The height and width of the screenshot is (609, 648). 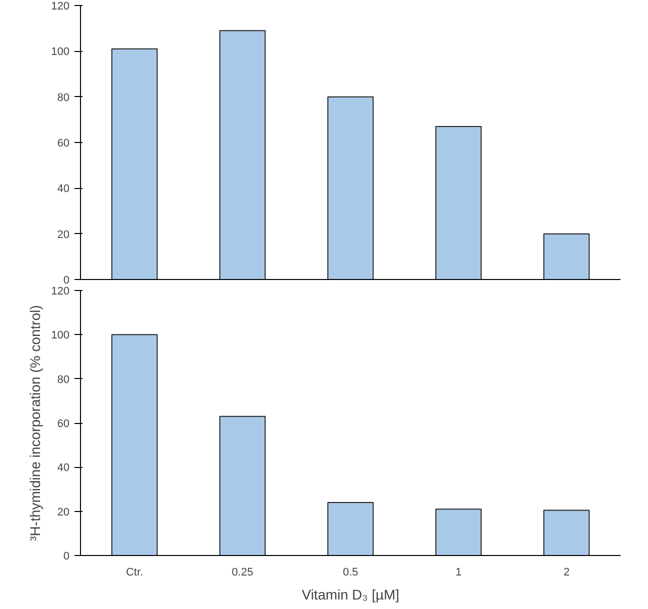 What do you see at coordinates (135, 572) in the screenshot?
I see `x-tick-label: Ctr.` at bounding box center [135, 572].